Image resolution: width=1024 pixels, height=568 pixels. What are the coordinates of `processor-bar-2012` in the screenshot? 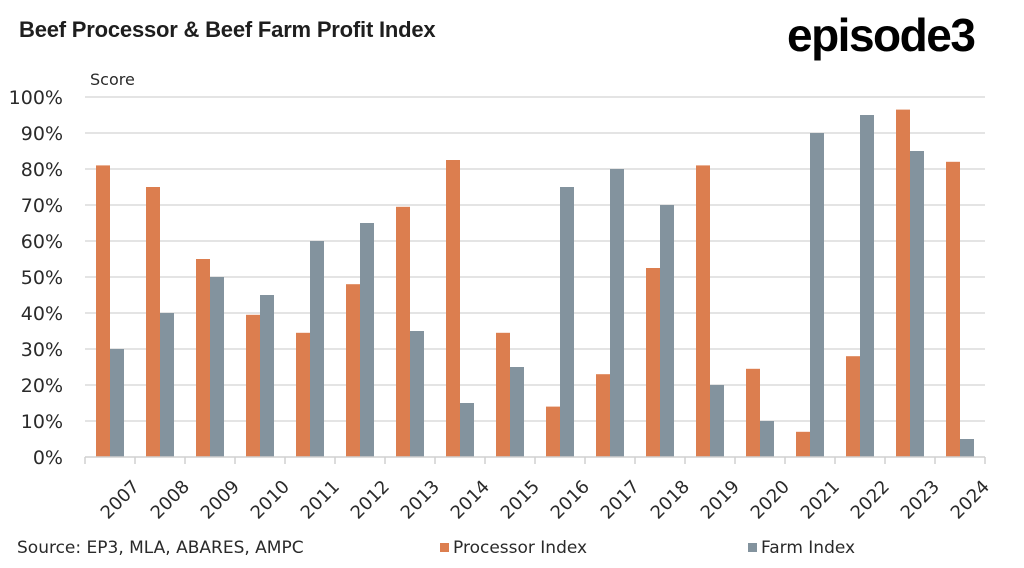 It's located at (353, 370).